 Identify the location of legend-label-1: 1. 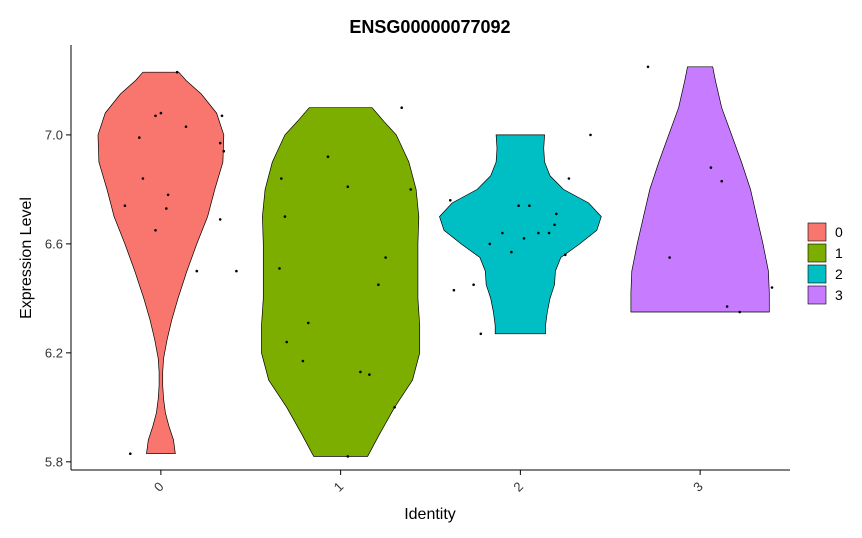
(839, 253).